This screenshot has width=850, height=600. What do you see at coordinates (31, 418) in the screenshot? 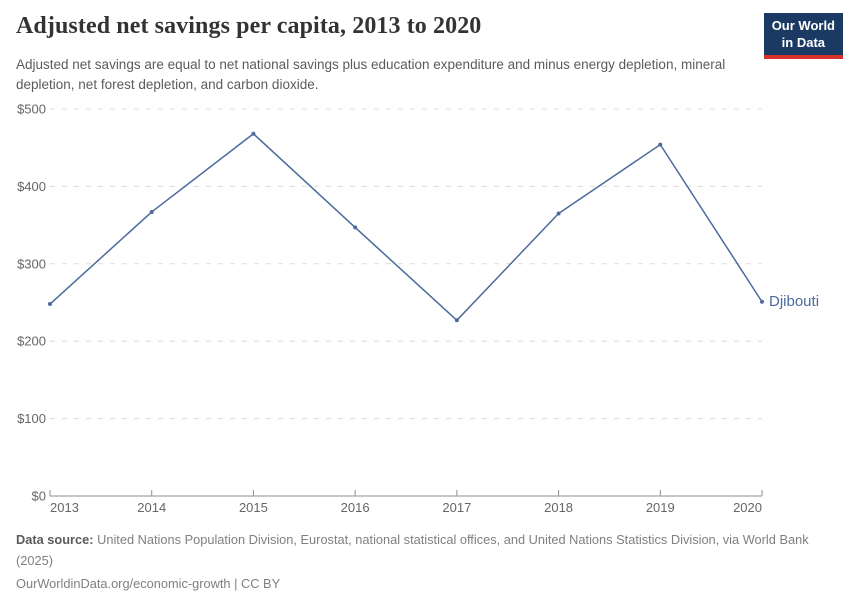
I see `y-tick-label: $100` at bounding box center [31, 418].